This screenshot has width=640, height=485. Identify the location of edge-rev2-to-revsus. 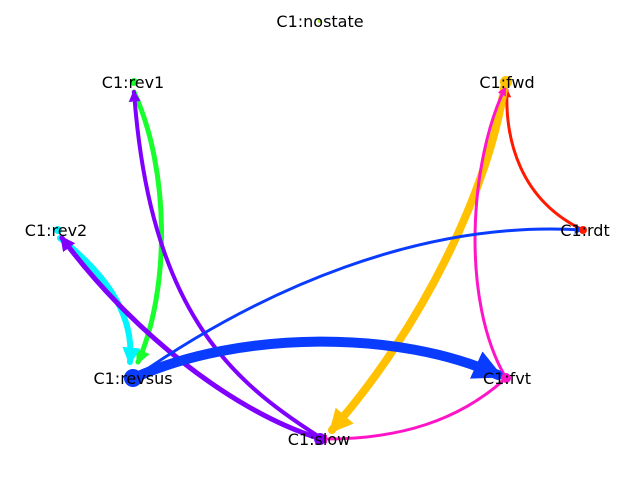
(99, 300).